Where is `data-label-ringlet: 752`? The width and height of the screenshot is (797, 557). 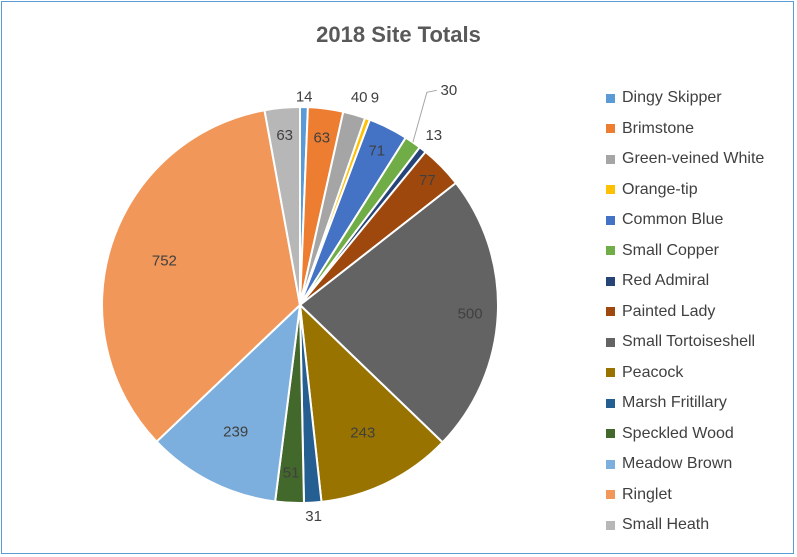
data-label-ringlet: 752 is located at coordinates (164, 260).